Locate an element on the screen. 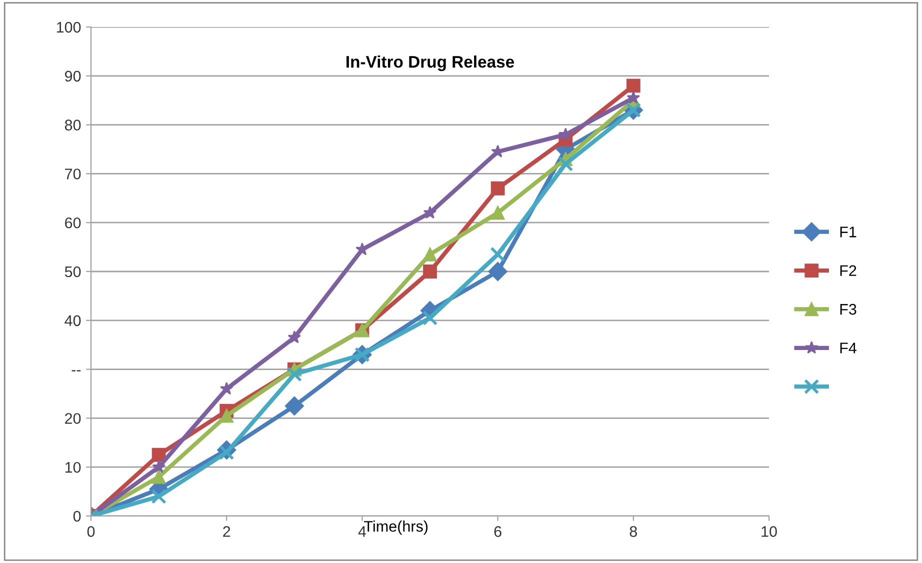 The height and width of the screenshot is (563, 922). text: In-Vitro Drug Release is located at coordinates (430, 63).